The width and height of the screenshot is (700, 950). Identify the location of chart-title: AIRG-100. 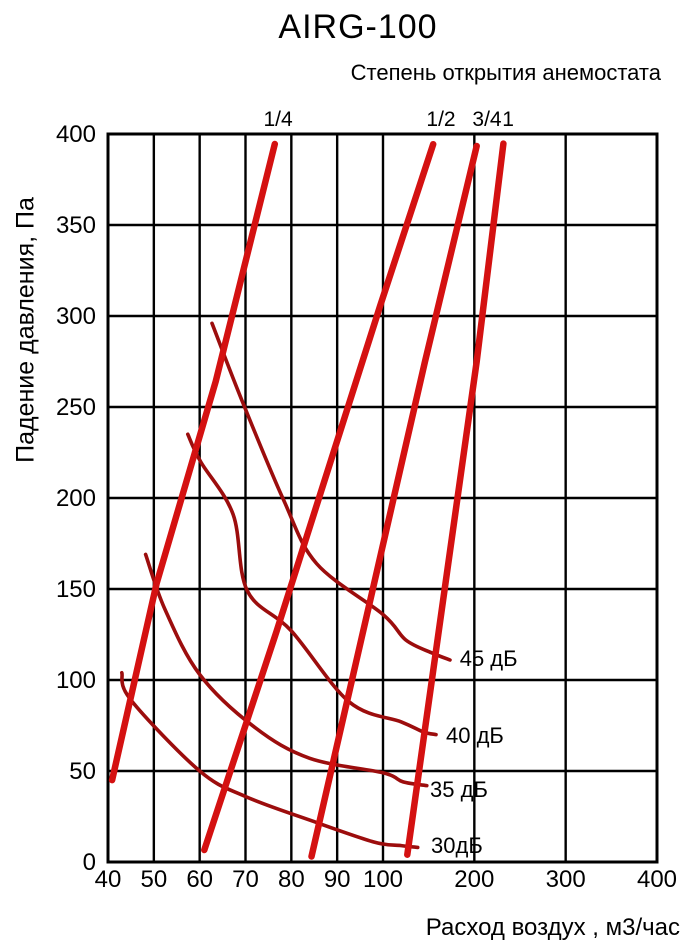
(358, 27).